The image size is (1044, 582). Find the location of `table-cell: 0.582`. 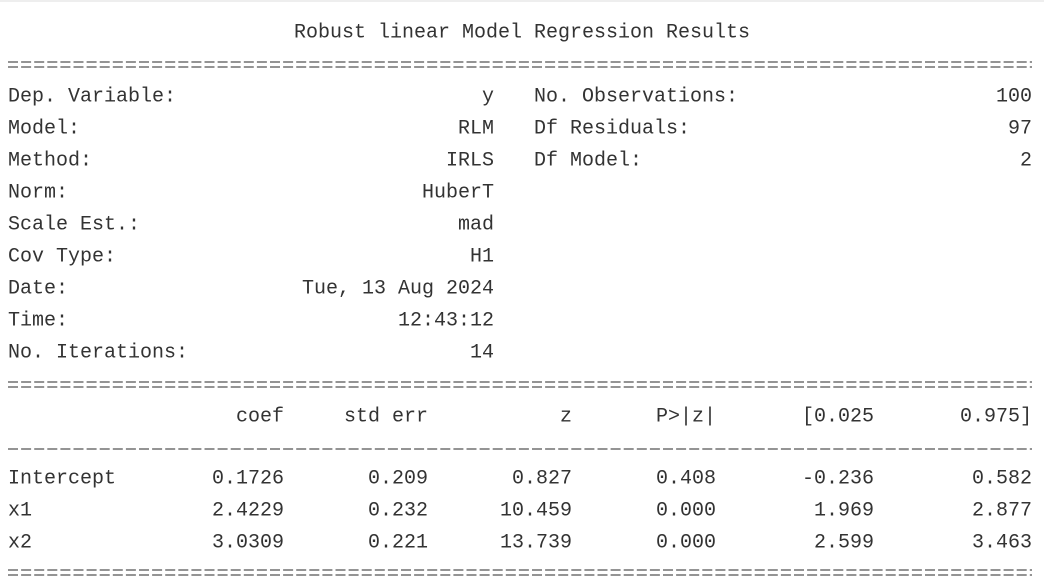

table-cell: 0.582 is located at coordinates (1002, 478).